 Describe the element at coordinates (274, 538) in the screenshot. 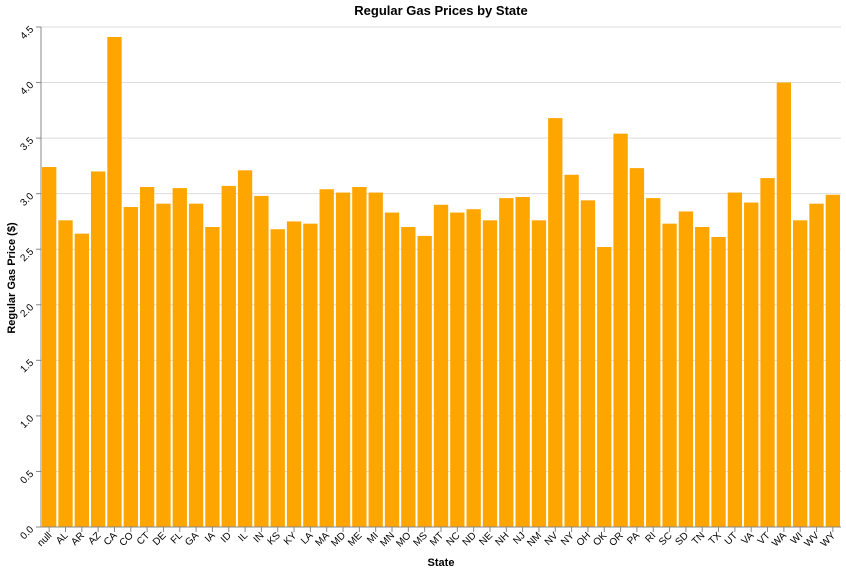

I see `x-tick-label-ks: KS` at that location.